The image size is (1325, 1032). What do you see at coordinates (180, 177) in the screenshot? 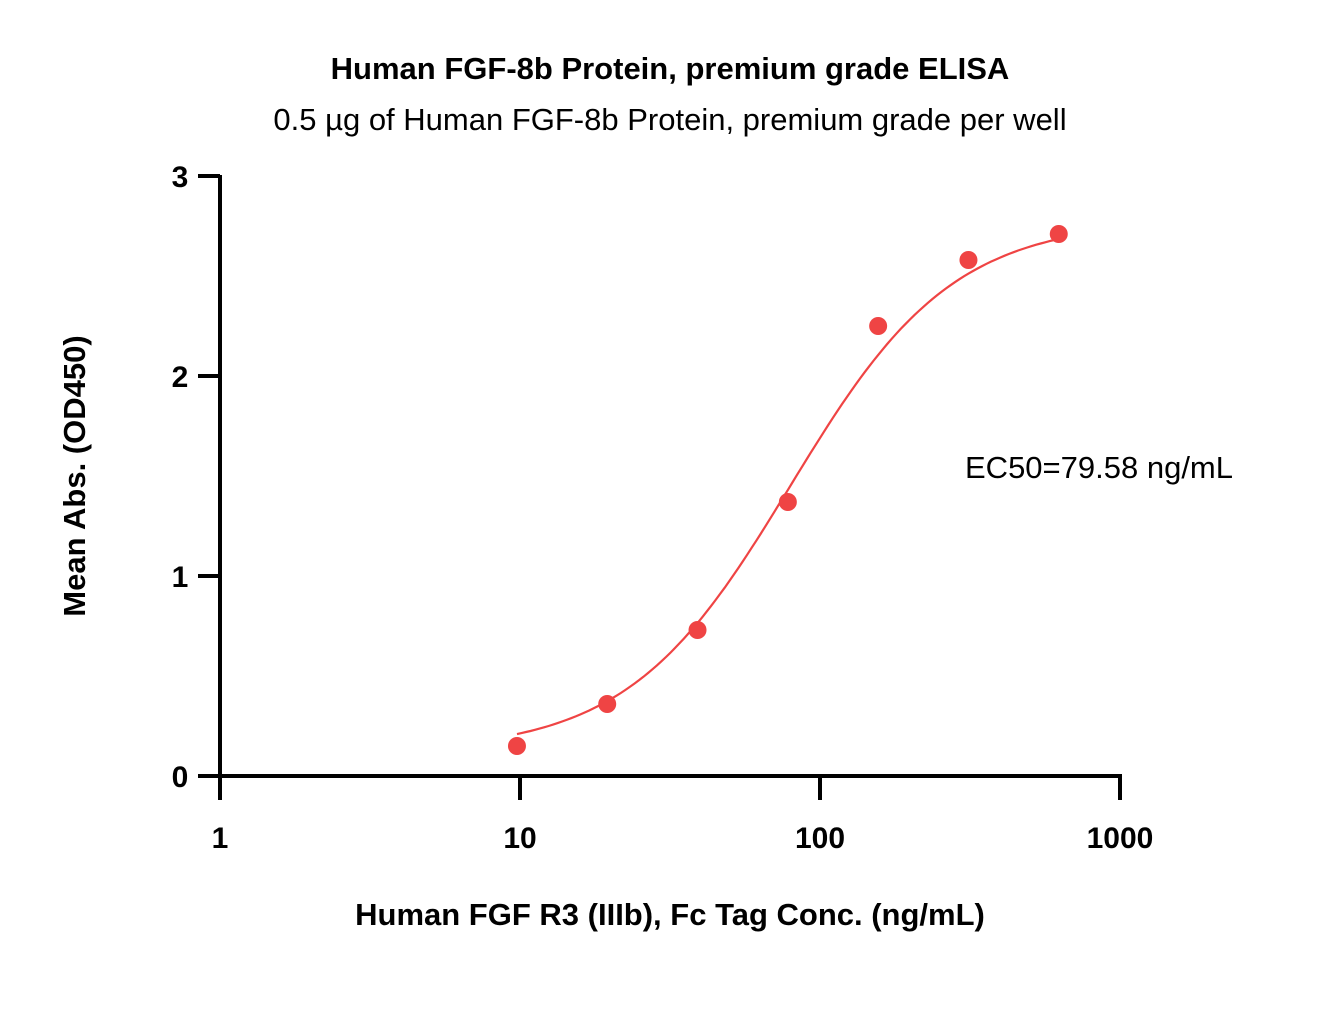
I see `y-tick-label: 3` at bounding box center [180, 177].